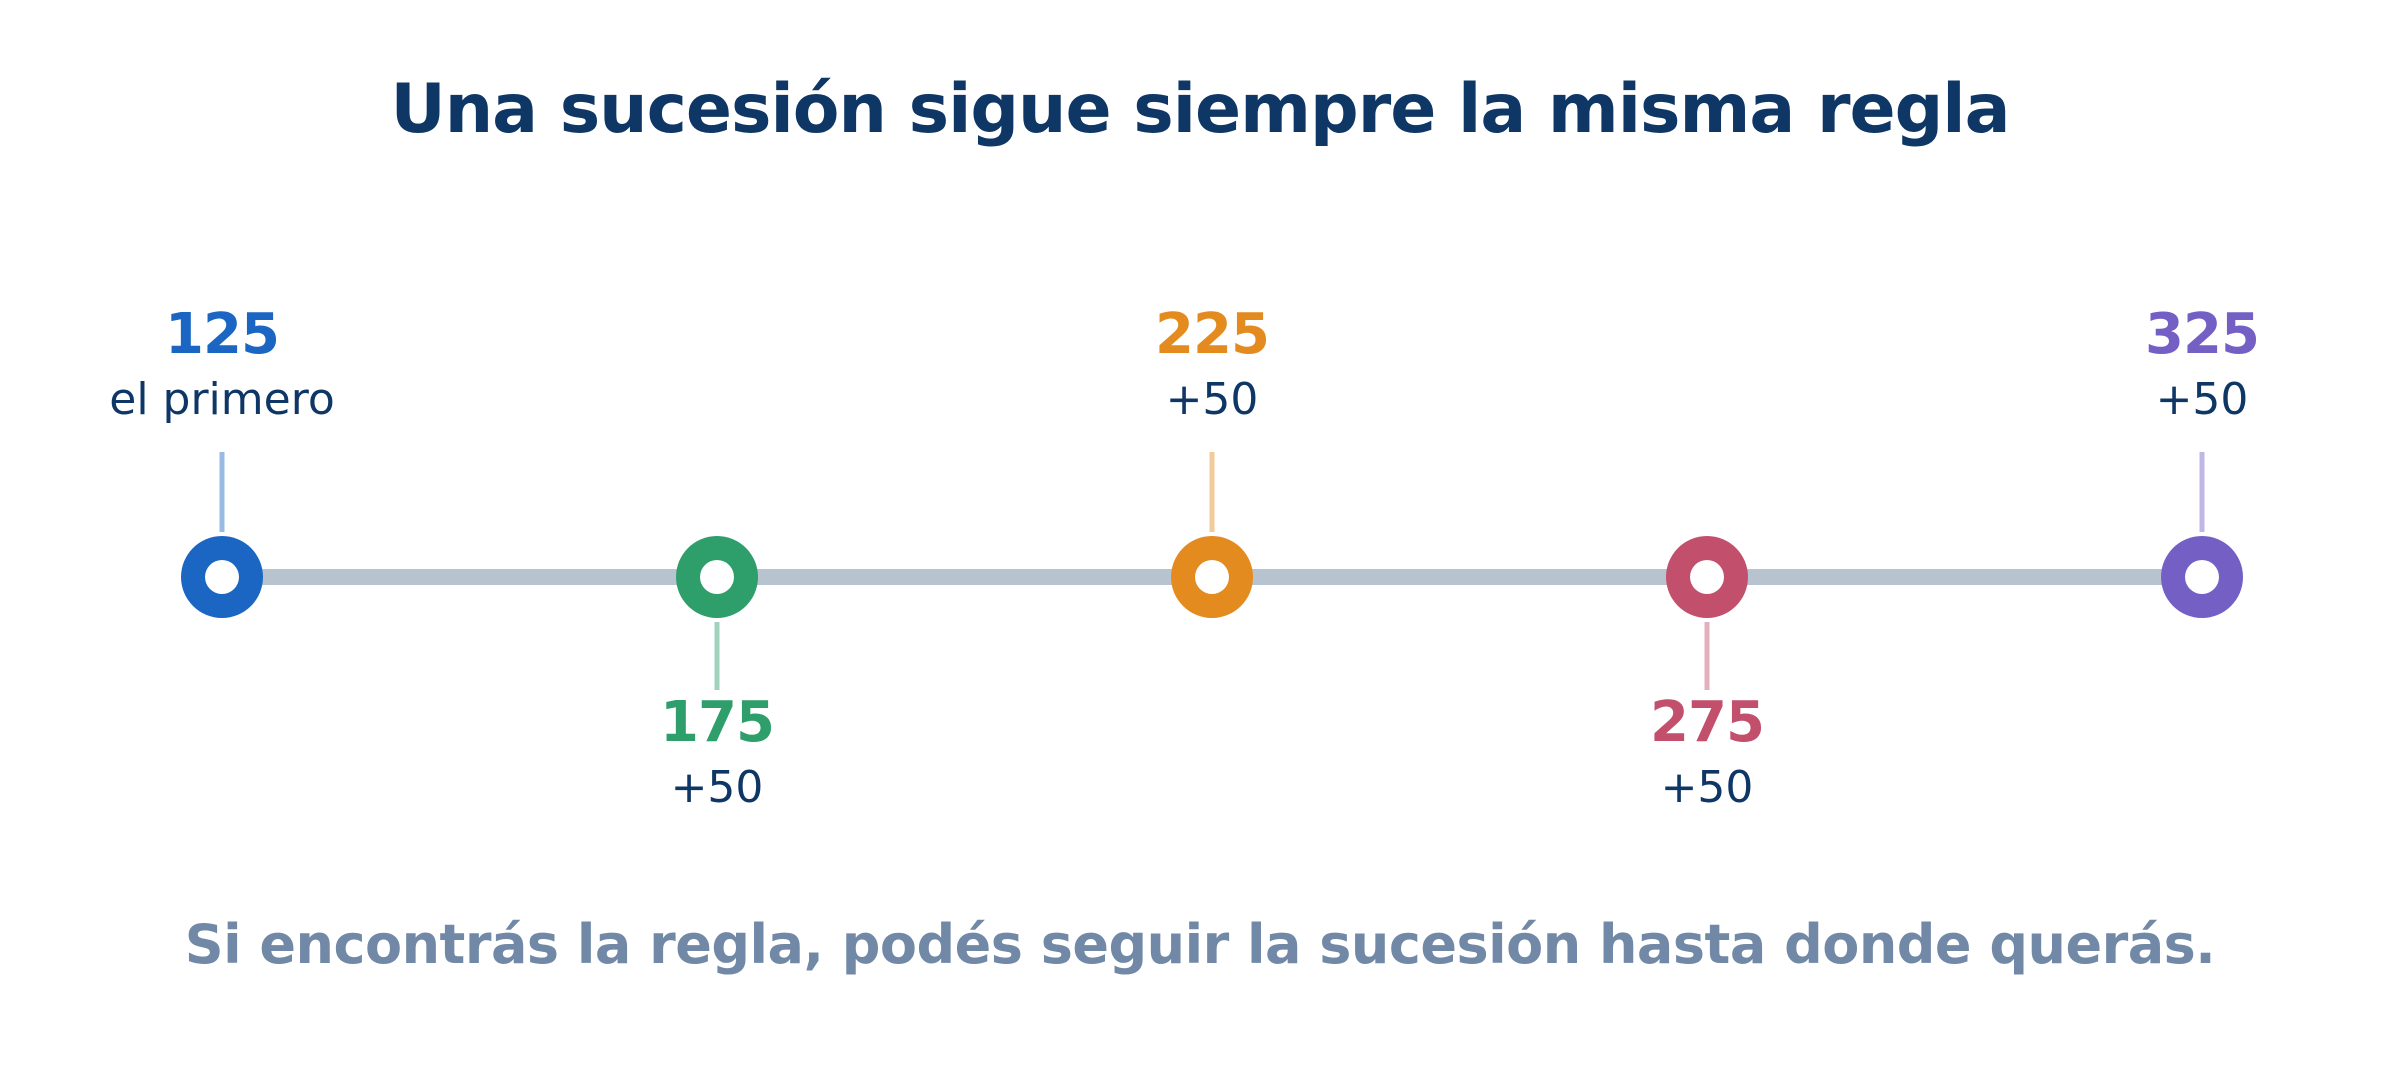  I want to click on node-label: 225 +50, so click(1212, 365).